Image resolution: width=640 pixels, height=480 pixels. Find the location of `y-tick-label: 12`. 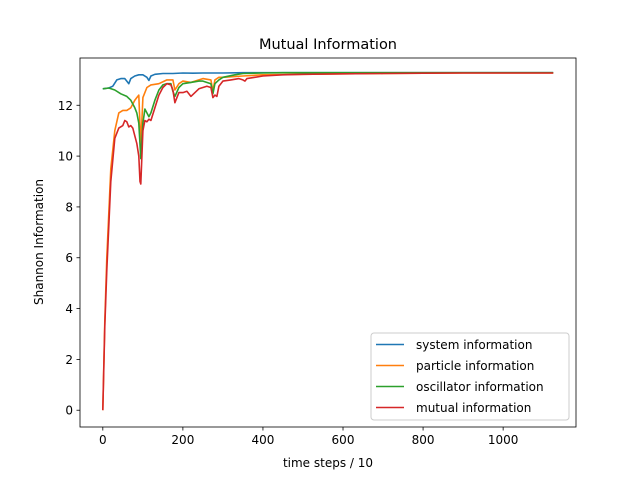

y-tick-label: 12 is located at coordinates (65, 106).